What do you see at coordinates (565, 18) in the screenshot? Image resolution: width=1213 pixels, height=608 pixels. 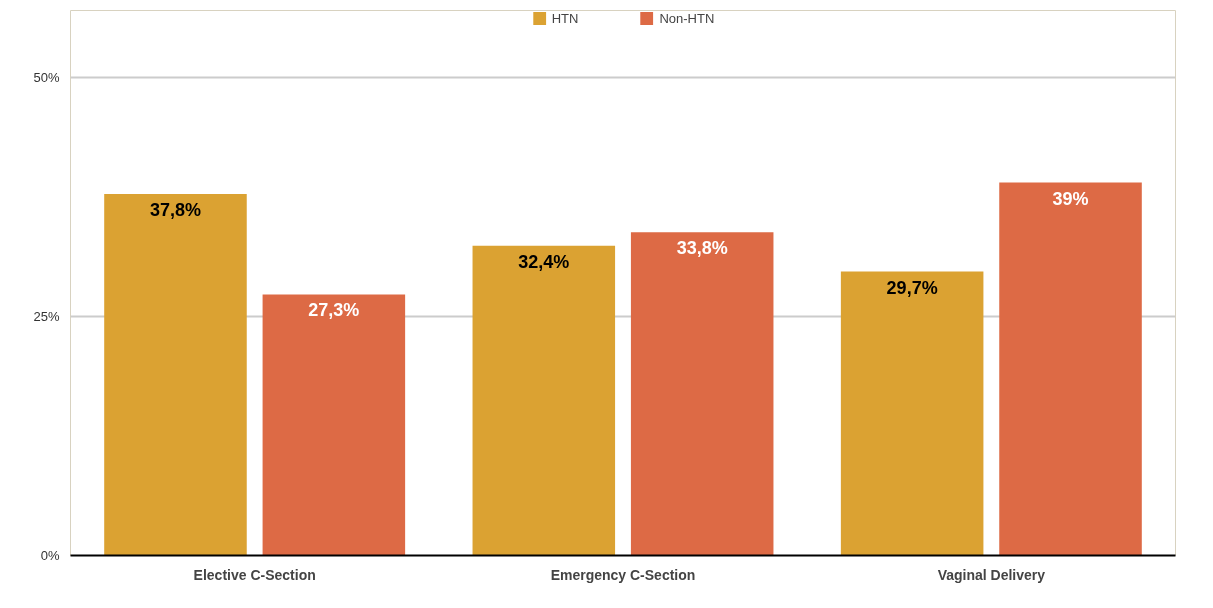 I see `legend-label: HTN` at bounding box center [565, 18].